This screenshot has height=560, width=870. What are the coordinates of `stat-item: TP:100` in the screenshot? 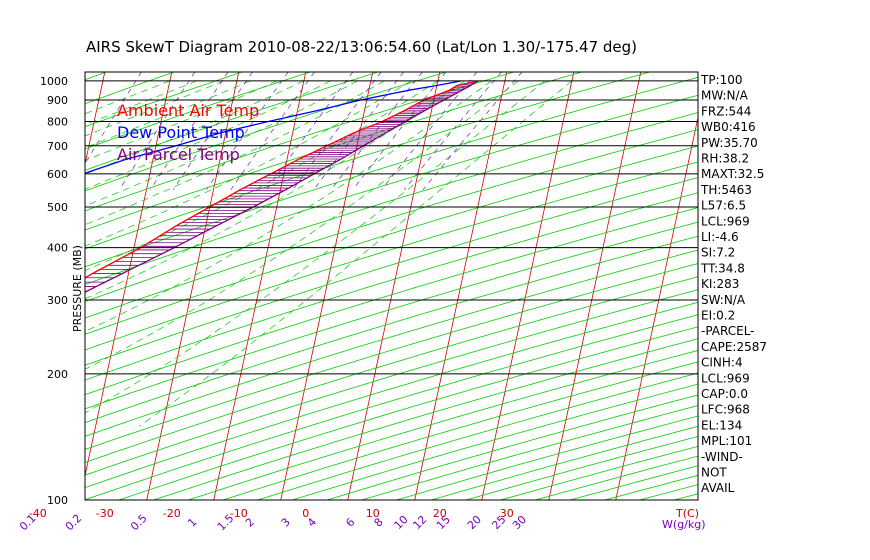 It's located at (721, 80).